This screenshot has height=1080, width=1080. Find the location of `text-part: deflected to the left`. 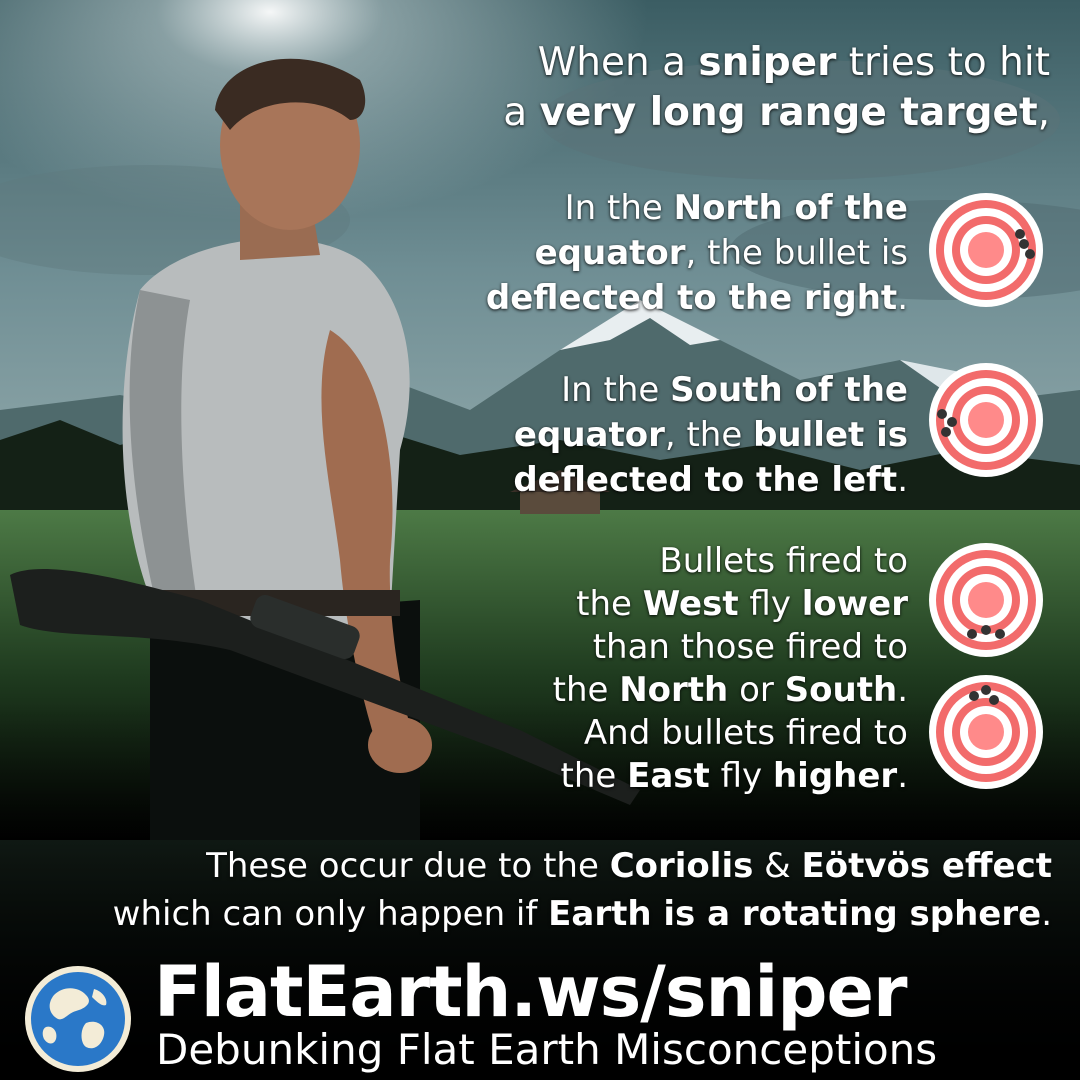

text-part: deflected to the left is located at coordinates (705, 480).